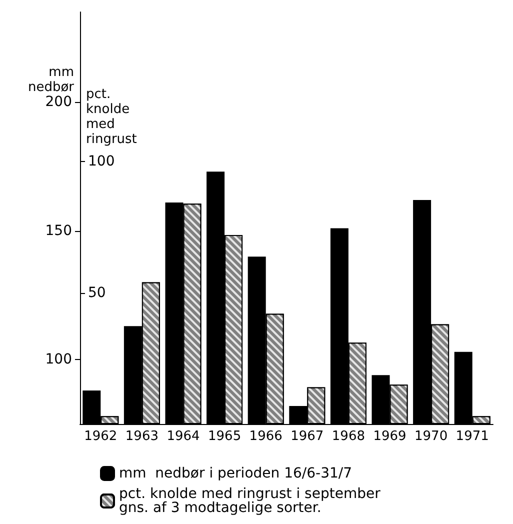 The image size is (513, 524). I want to click on x-tick-label: 1964, so click(183, 436).